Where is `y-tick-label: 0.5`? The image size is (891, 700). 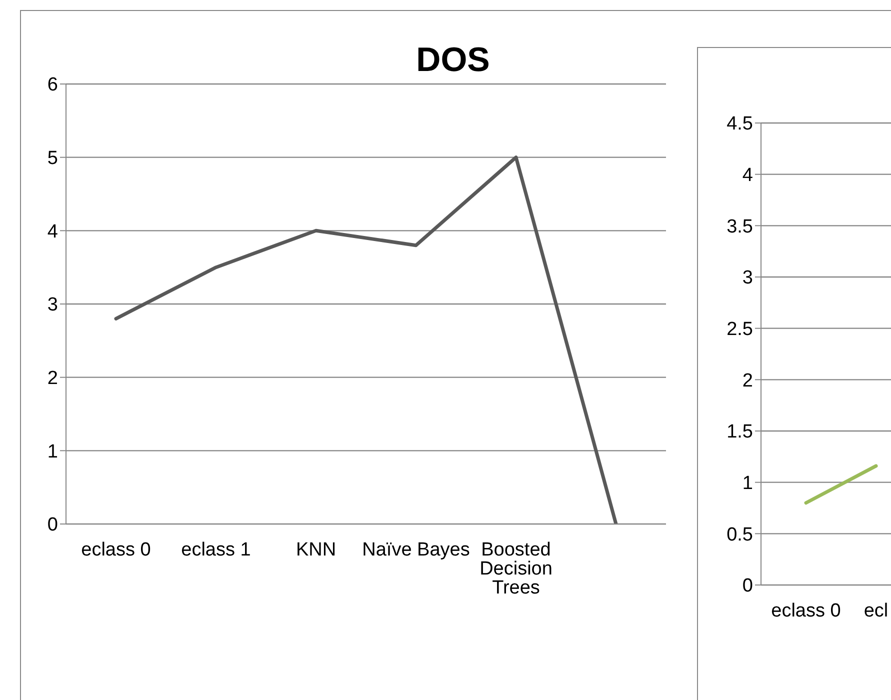
y-tick-label: 0.5 is located at coordinates (739, 535).